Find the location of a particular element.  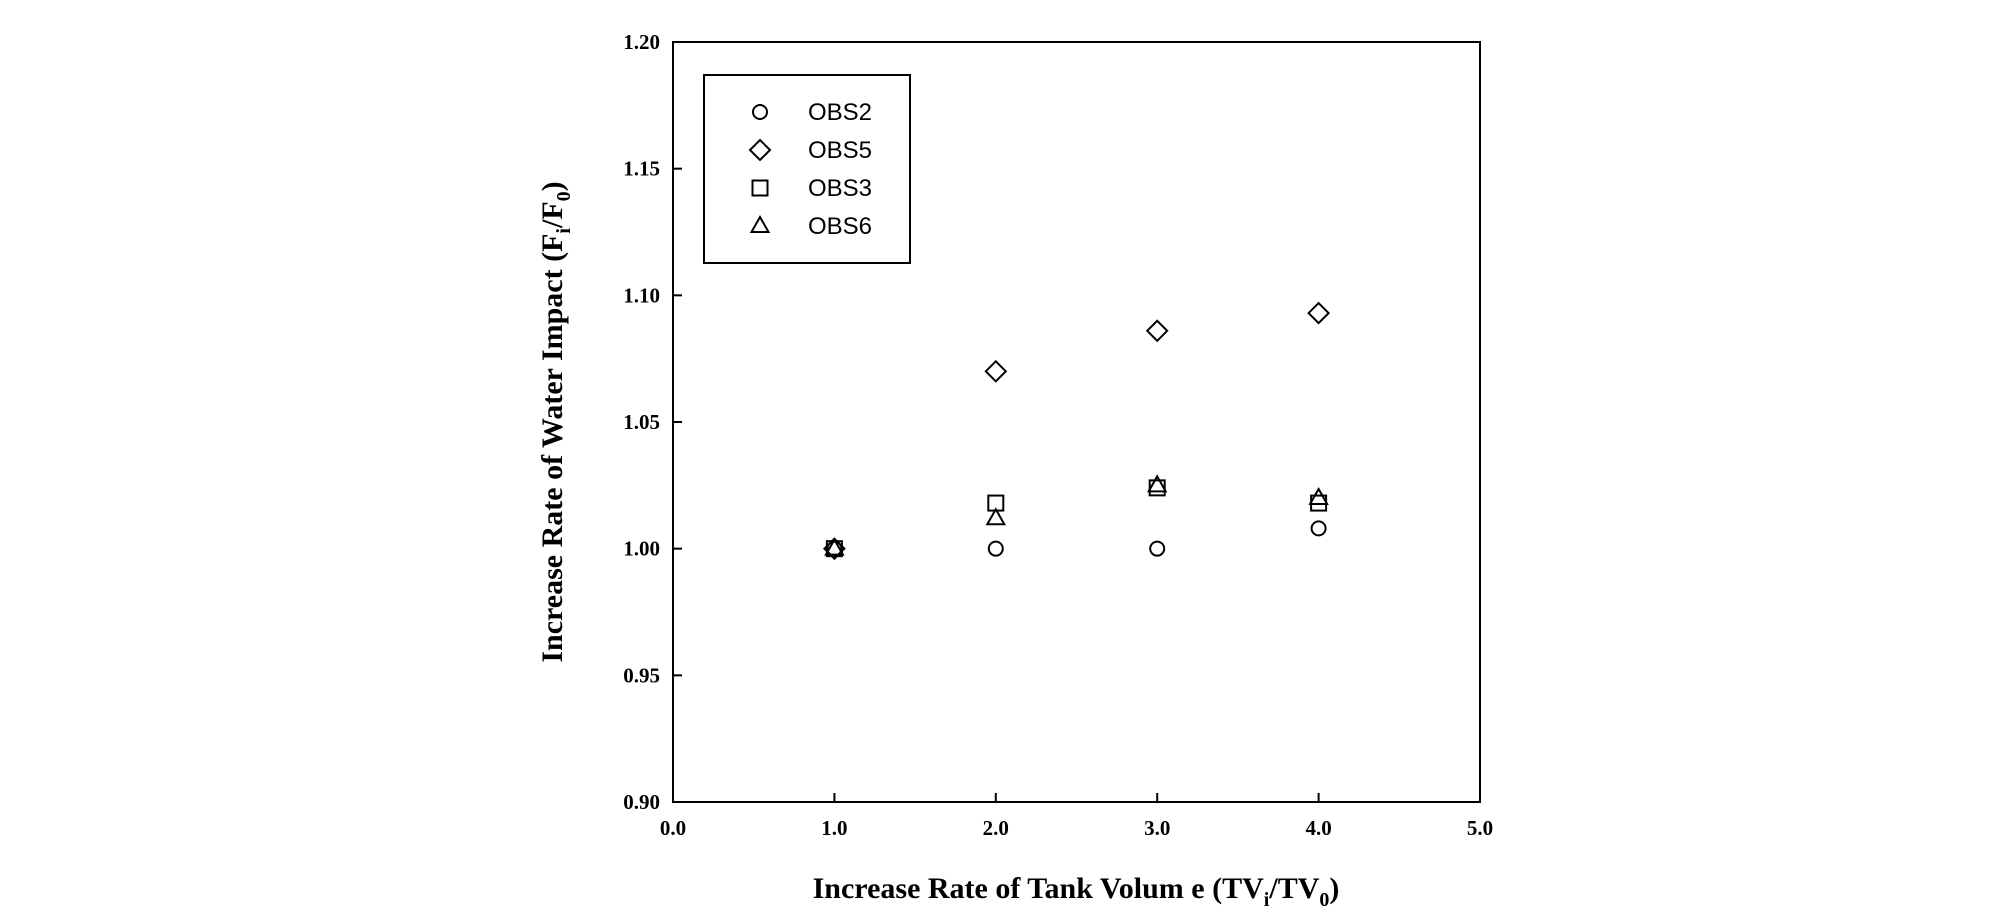

y-axis-title: Increase Rate of Water Impact (Fi/F0) is located at coordinates (555, 421).